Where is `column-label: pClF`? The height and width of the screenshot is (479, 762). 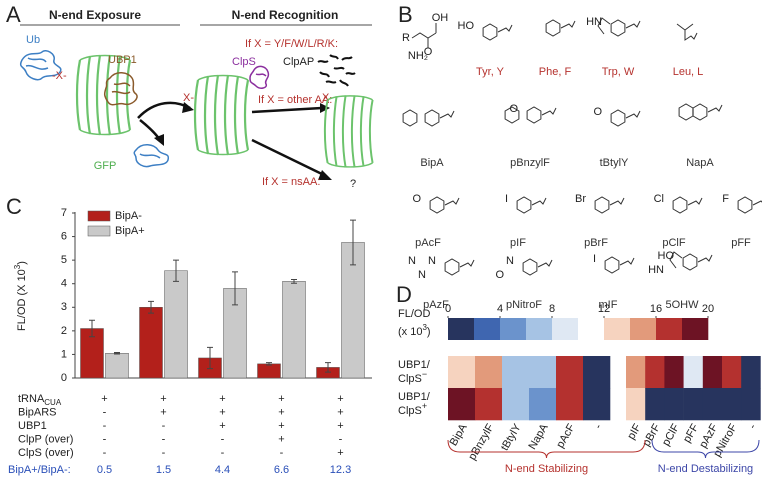
column-label: pClF is located at coordinates (671, 435).